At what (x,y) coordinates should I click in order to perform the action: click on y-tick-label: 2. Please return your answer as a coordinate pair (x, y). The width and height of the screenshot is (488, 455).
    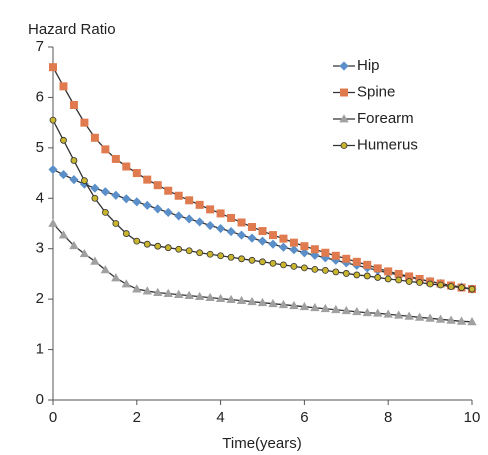
    Looking at the image, I should click on (40, 298).